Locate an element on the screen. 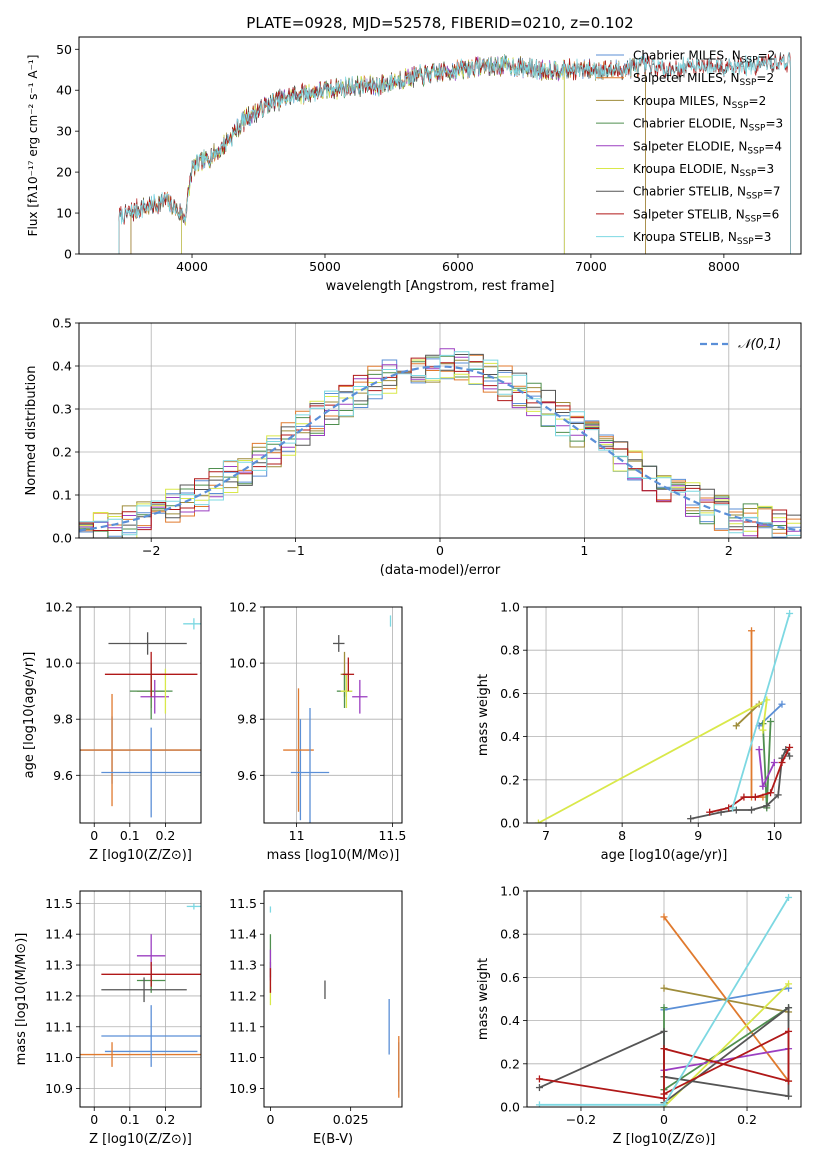 The height and width of the screenshot is (1170, 819). y-tick-label: 0 is located at coordinates (68, 254).